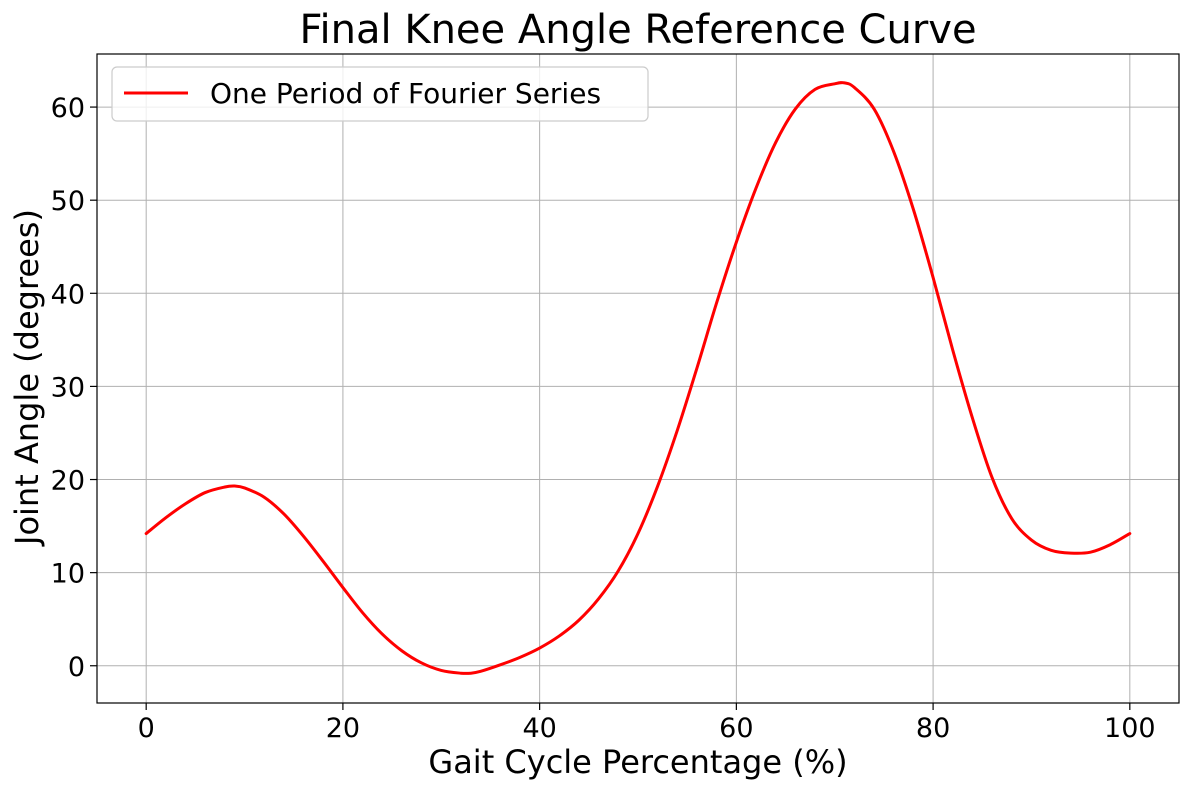 The width and height of the screenshot is (1189, 790). What do you see at coordinates (68, 108) in the screenshot?
I see `y-tick-label: 60` at bounding box center [68, 108].